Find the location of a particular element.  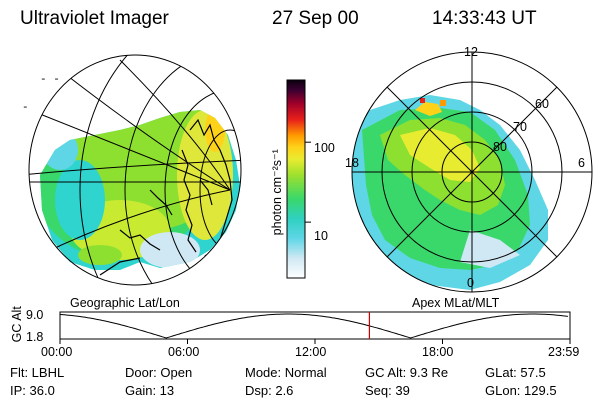

time-label: 14:33:43 UT is located at coordinates (484, 18).